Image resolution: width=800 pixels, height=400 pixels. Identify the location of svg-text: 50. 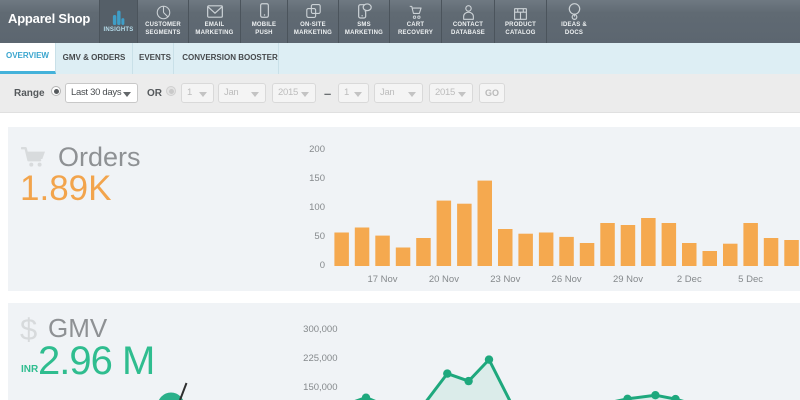
(319, 236).